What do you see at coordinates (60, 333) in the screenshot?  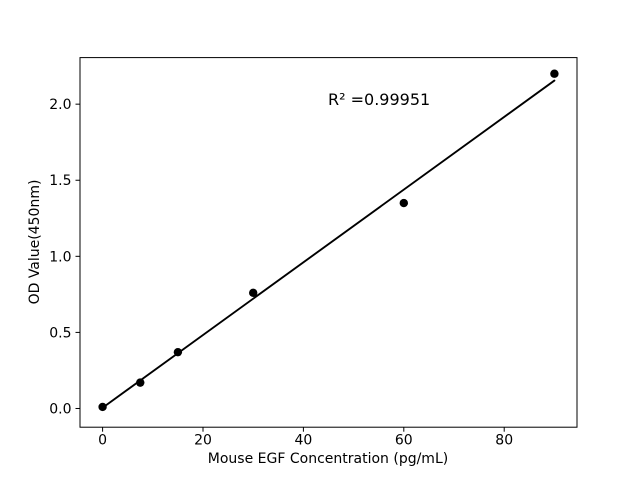 I see `y-tick-label: 0.5` at bounding box center [60, 333].